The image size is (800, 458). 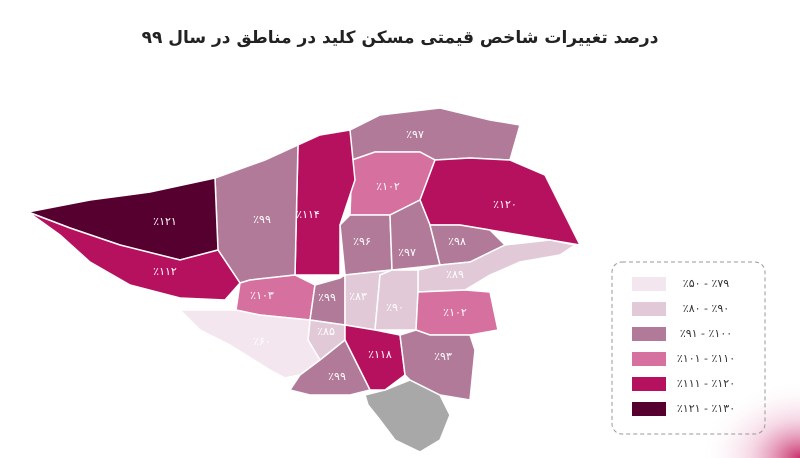 I want to click on district-label: ٪۹۰, so click(x=395, y=307).